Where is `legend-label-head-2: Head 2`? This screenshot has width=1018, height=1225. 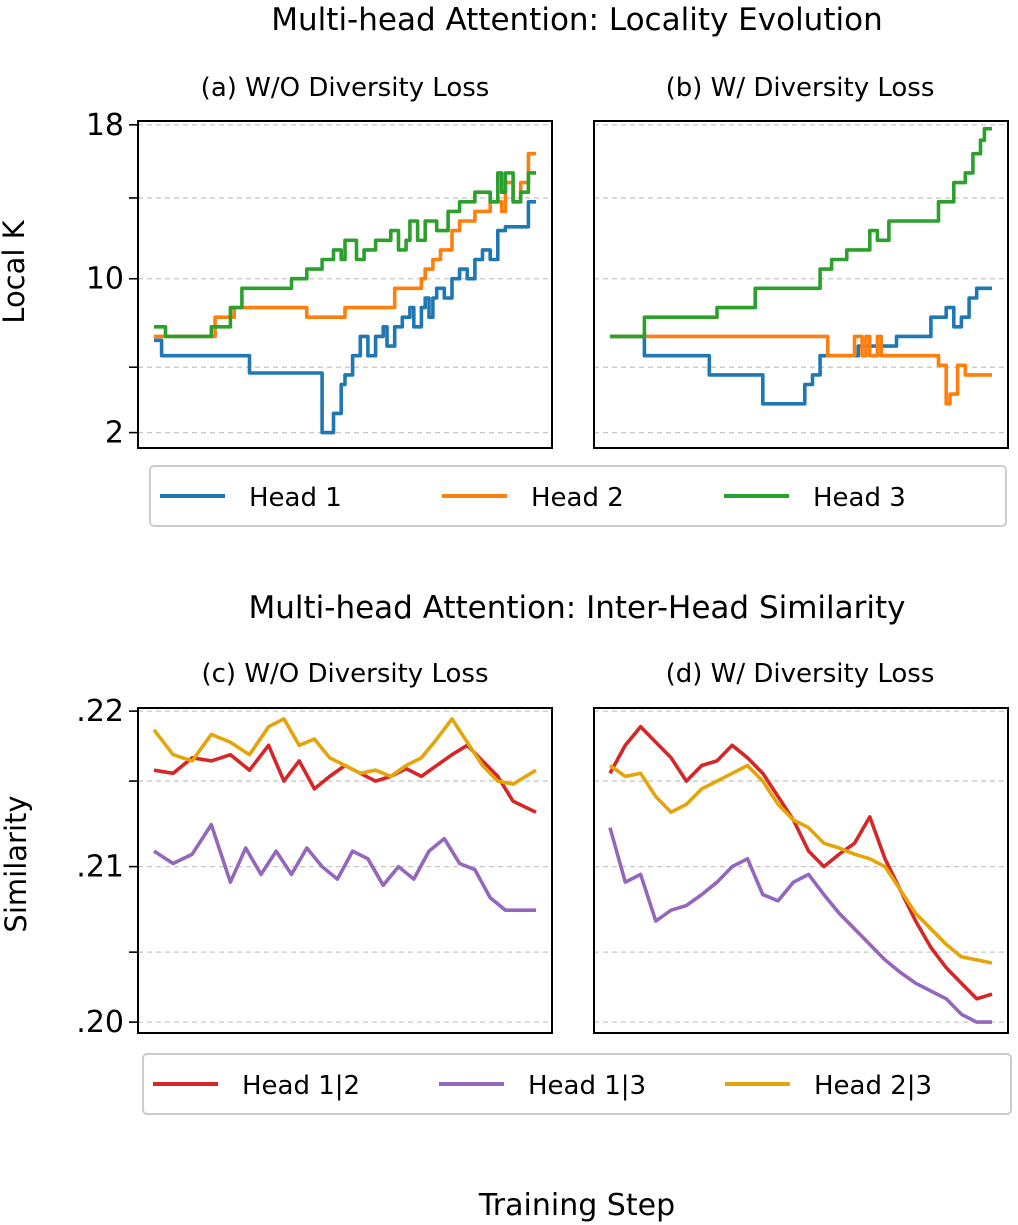
legend-label-head-2: Head 2 is located at coordinates (577, 498).